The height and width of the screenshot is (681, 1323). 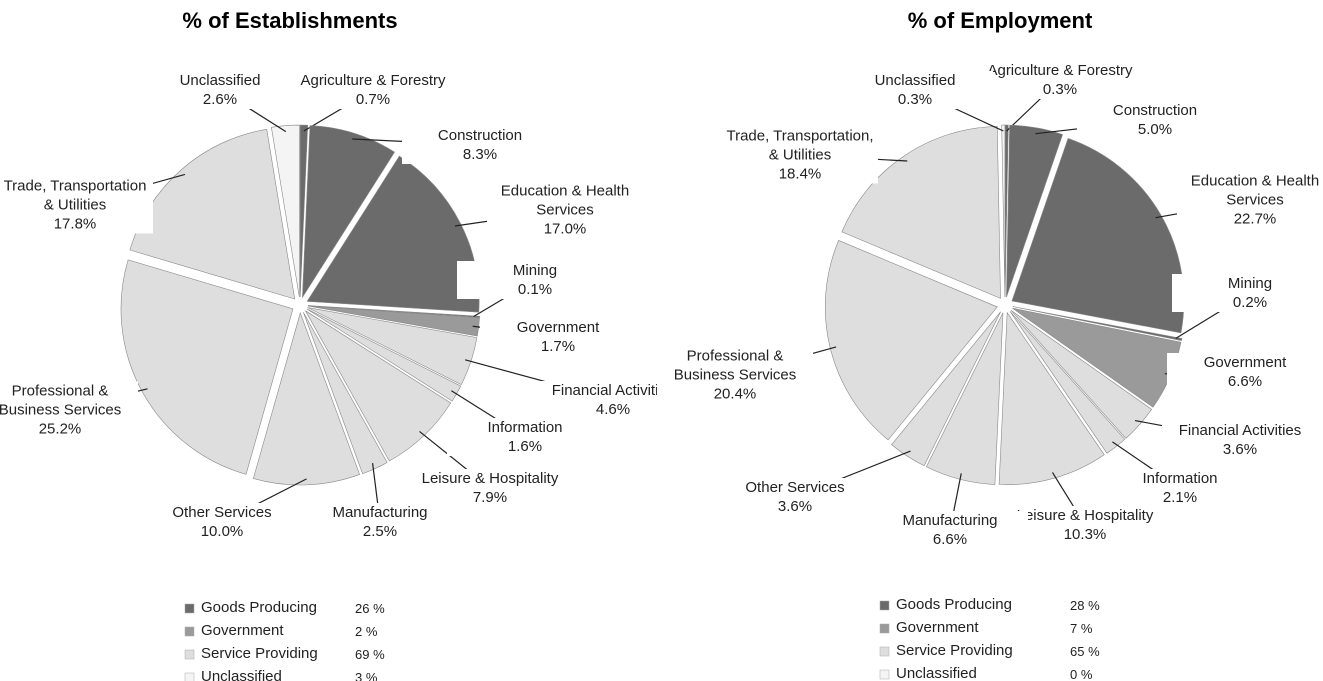 I want to click on slice-label: Unclassified 2.6%, so click(x=220, y=90).